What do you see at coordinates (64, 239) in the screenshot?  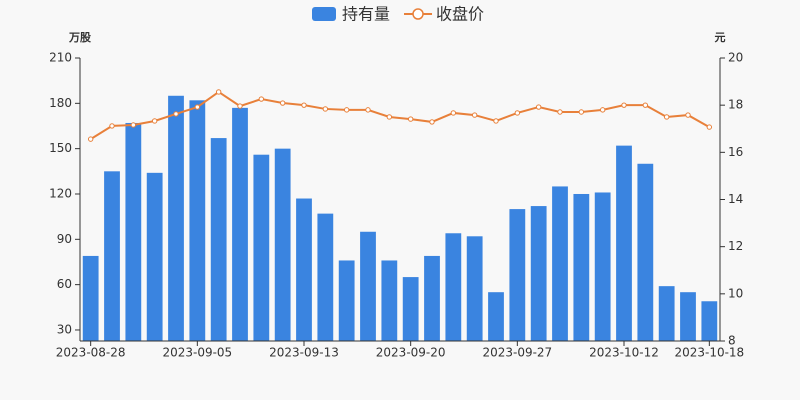 I see `y-tick-label: 90` at bounding box center [64, 239].